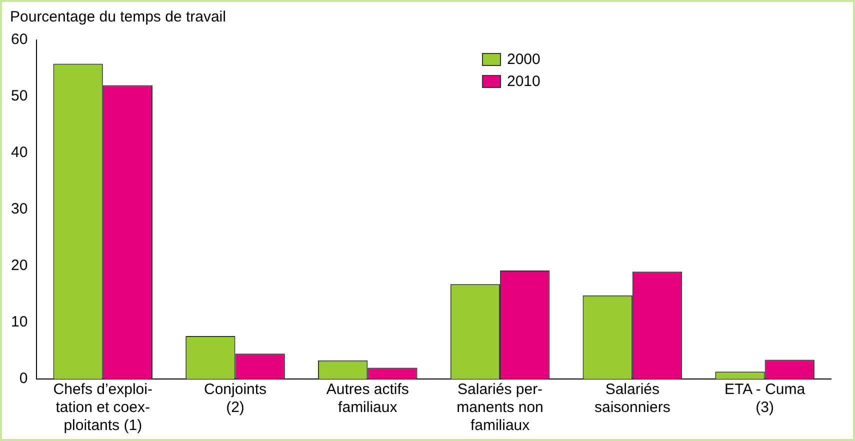  What do you see at coordinates (118, 17) in the screenshot?
I see `y-axis-title: Pourcentage du temps de travail` at bounding box center [118, 17].